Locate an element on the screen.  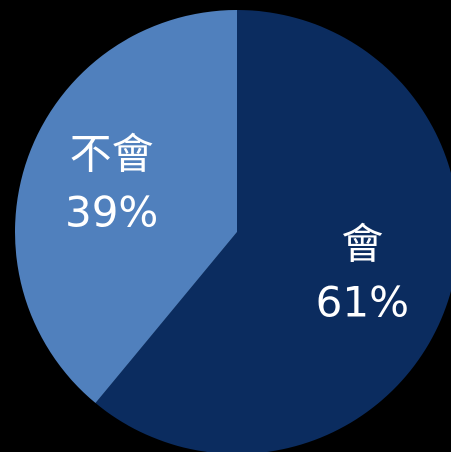
slice-value-label: 39% is located at coordinates (111, 211).